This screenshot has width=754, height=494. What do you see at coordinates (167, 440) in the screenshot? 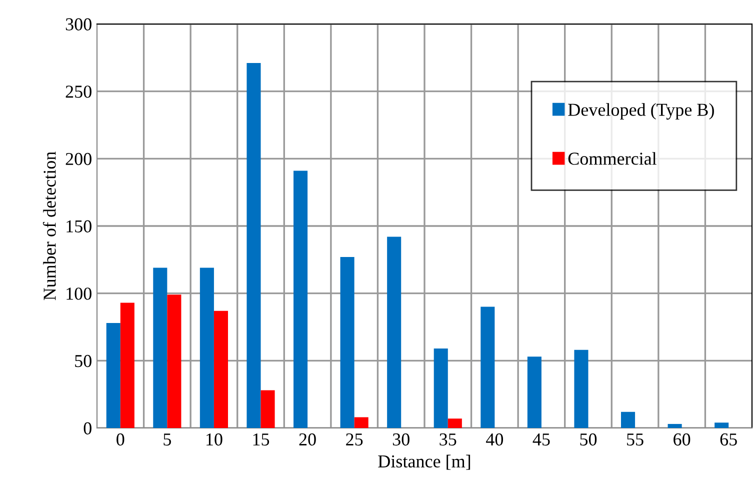
I see `x-tick-label: 5` at bounding box center [167, 440].